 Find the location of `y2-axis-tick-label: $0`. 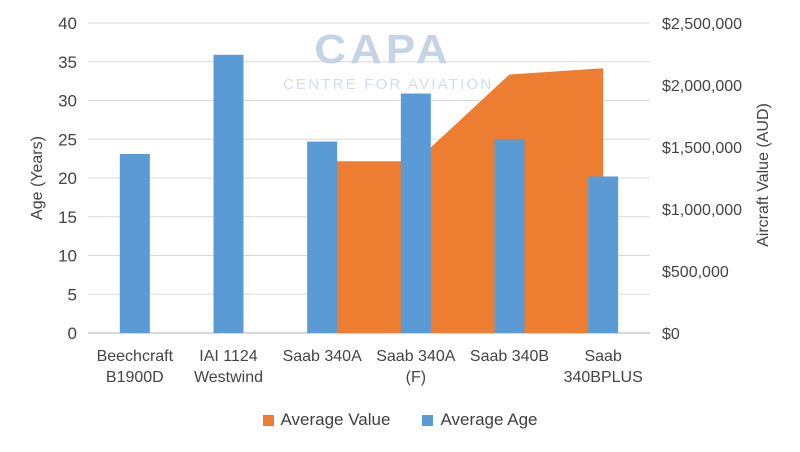

y2-axis-tick-label: $0 is located at coordinates (671, 334).